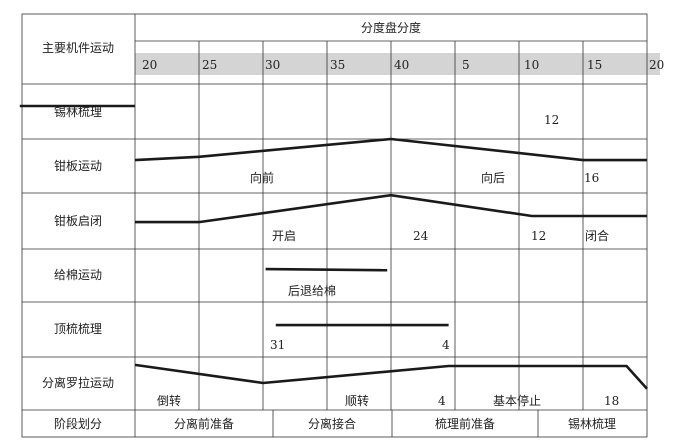 The image size is (678, 447). What do you see at coordinates (391, 27) in the screenshot?
I see `column-title: 分度盘分度` at bounding box center [391, 27].